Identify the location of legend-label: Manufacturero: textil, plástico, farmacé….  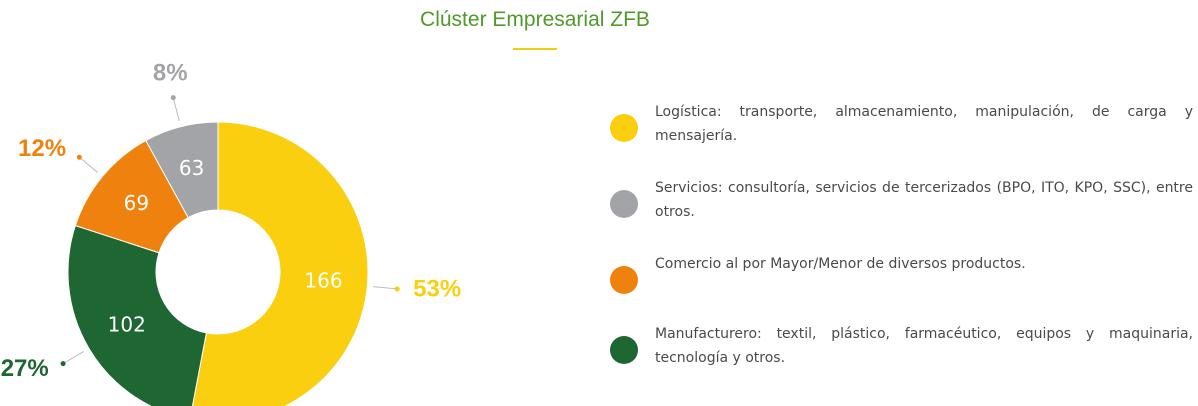
(924, 346).